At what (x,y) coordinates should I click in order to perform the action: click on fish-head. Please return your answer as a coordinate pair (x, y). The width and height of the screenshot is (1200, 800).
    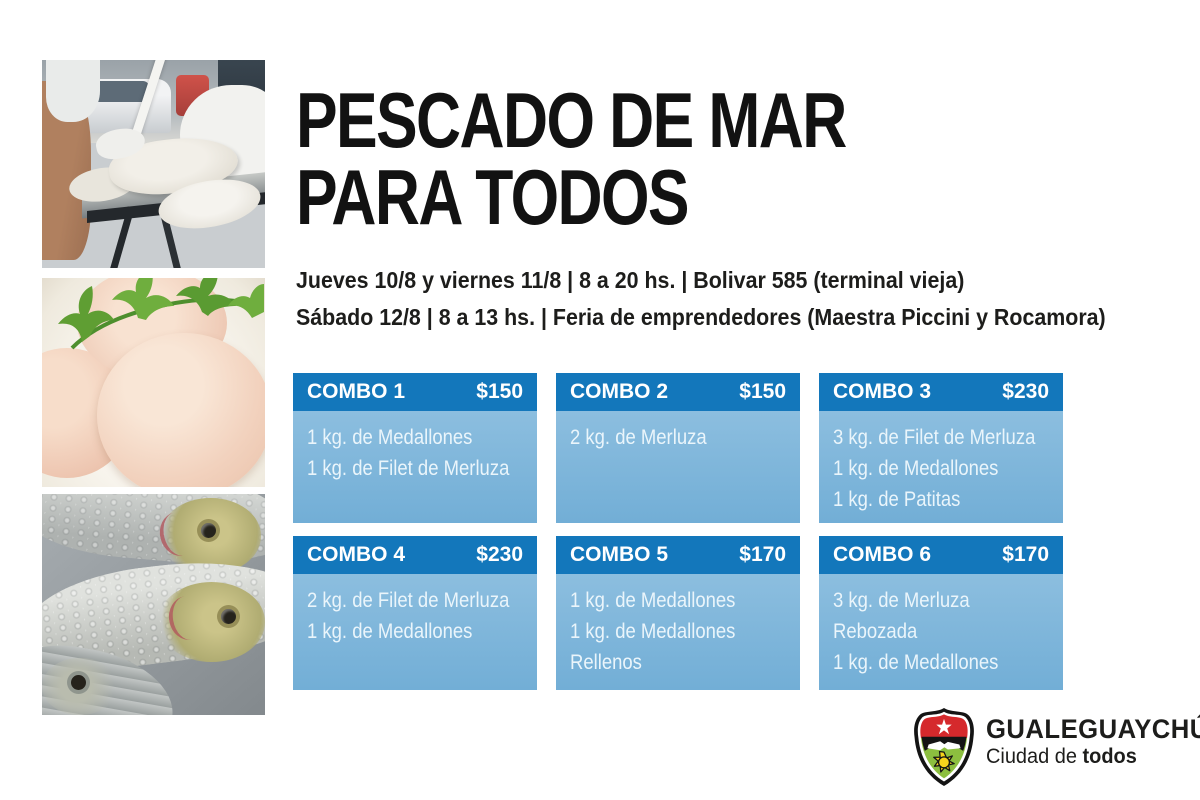
    Looking at the image, I should click on (211, 622).